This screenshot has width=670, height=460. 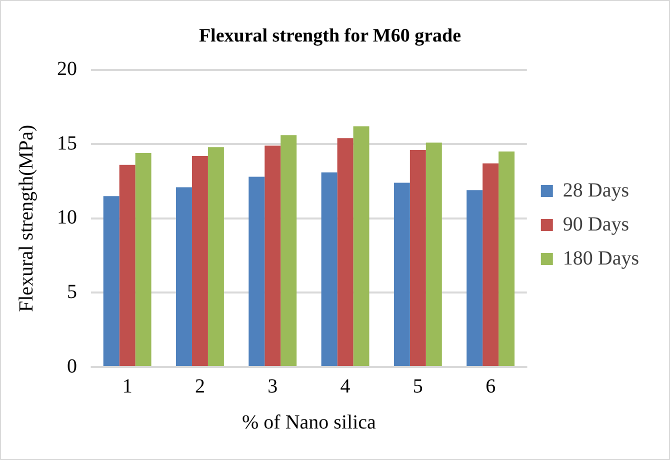 I want to click on x-tick-label: 5, so click(x=417, y=386).